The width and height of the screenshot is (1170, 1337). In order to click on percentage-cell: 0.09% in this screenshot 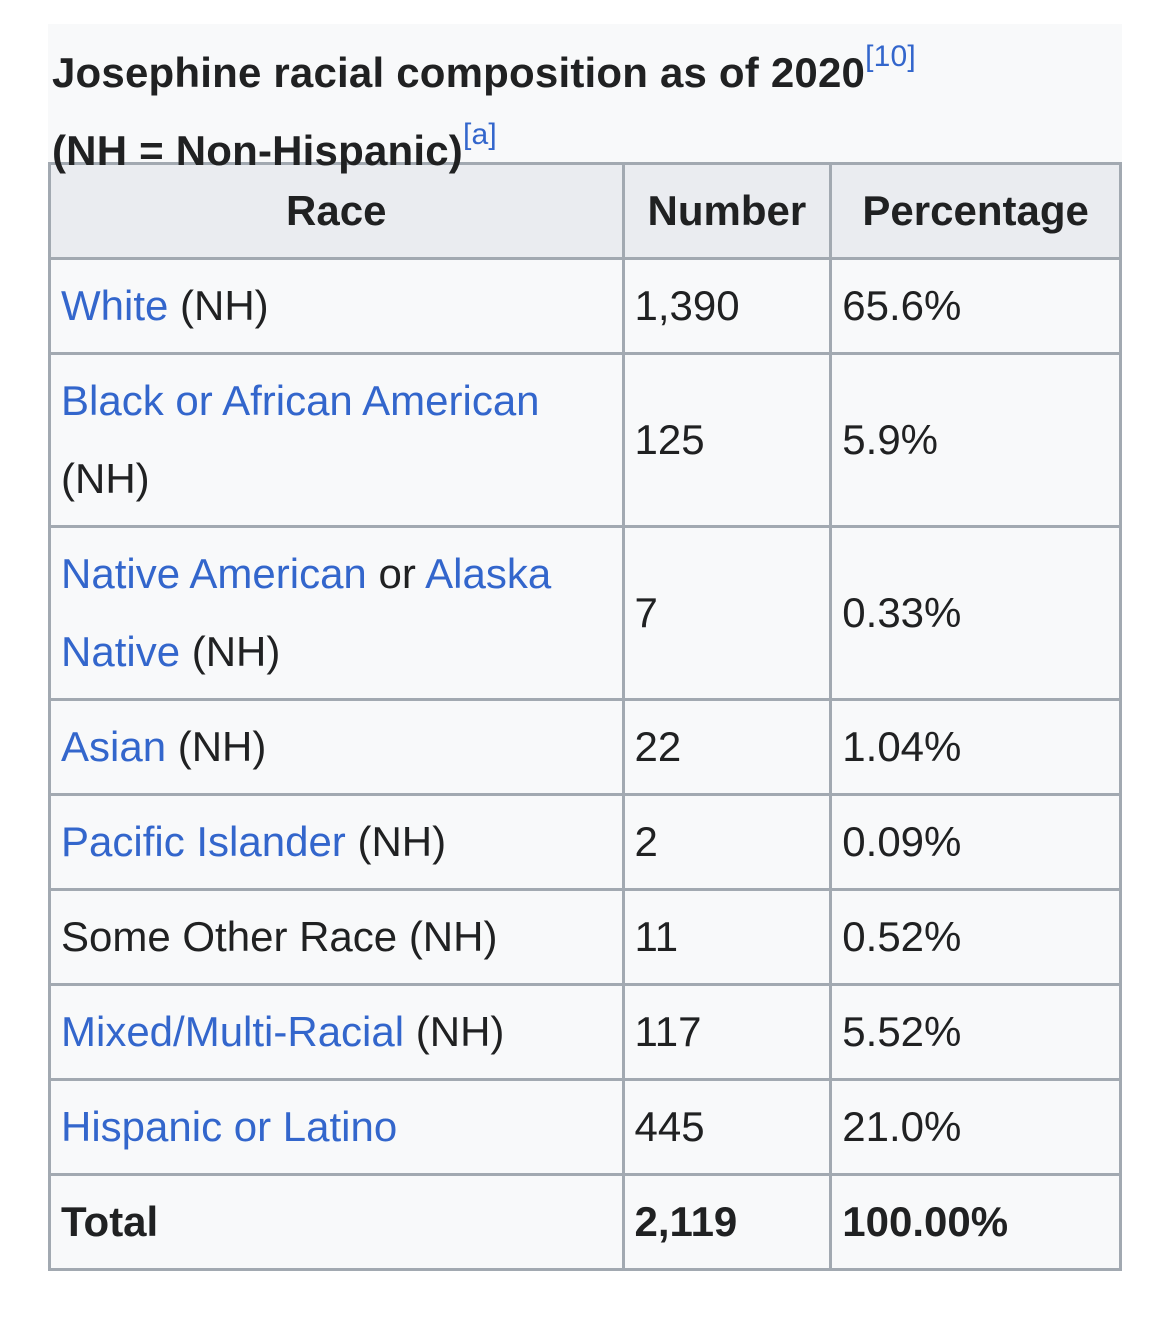, I will do `click(975, 842)`.